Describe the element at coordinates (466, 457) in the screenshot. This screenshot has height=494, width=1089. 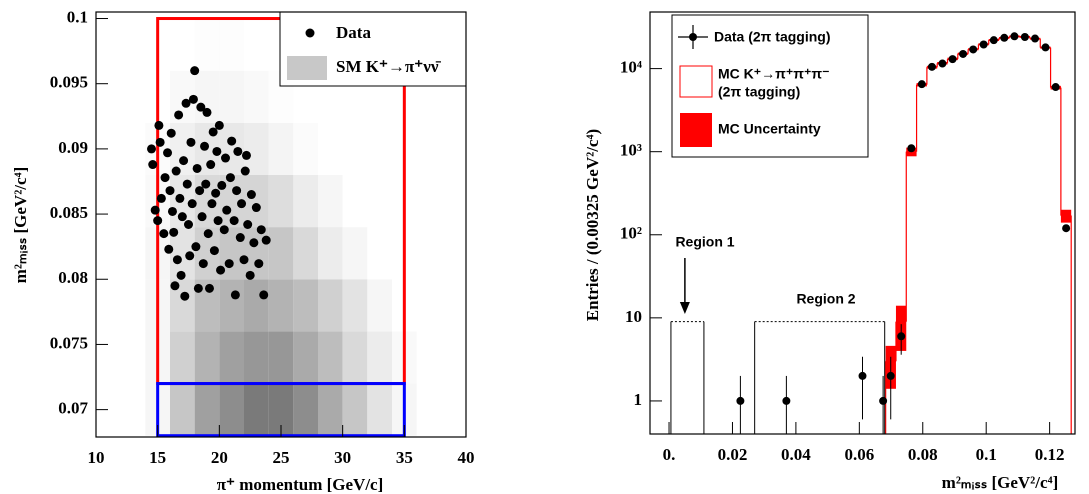
I see `x-tick-label: 40` at that location.